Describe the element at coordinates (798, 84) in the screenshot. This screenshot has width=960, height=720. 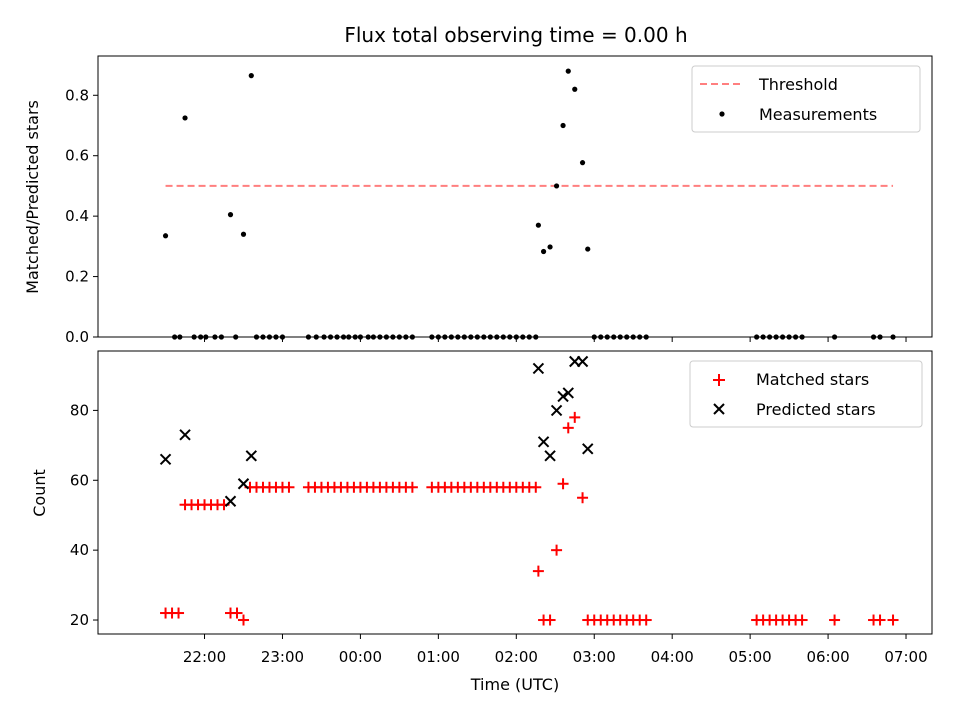
I see `threshold-legend-label: Threshold` at that location.